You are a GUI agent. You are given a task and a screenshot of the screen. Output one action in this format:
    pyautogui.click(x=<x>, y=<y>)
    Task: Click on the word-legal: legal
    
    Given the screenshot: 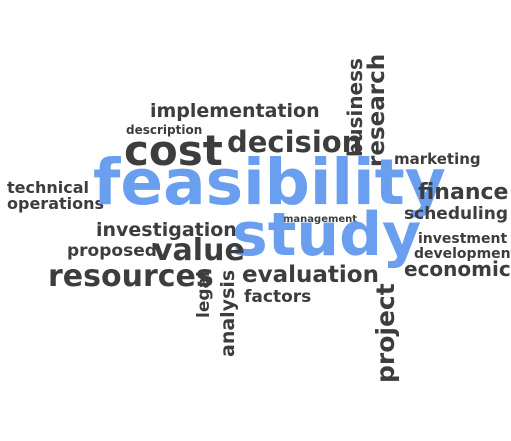 What is the action you would take?
    pyautogui.click(x=204, y=294)
    